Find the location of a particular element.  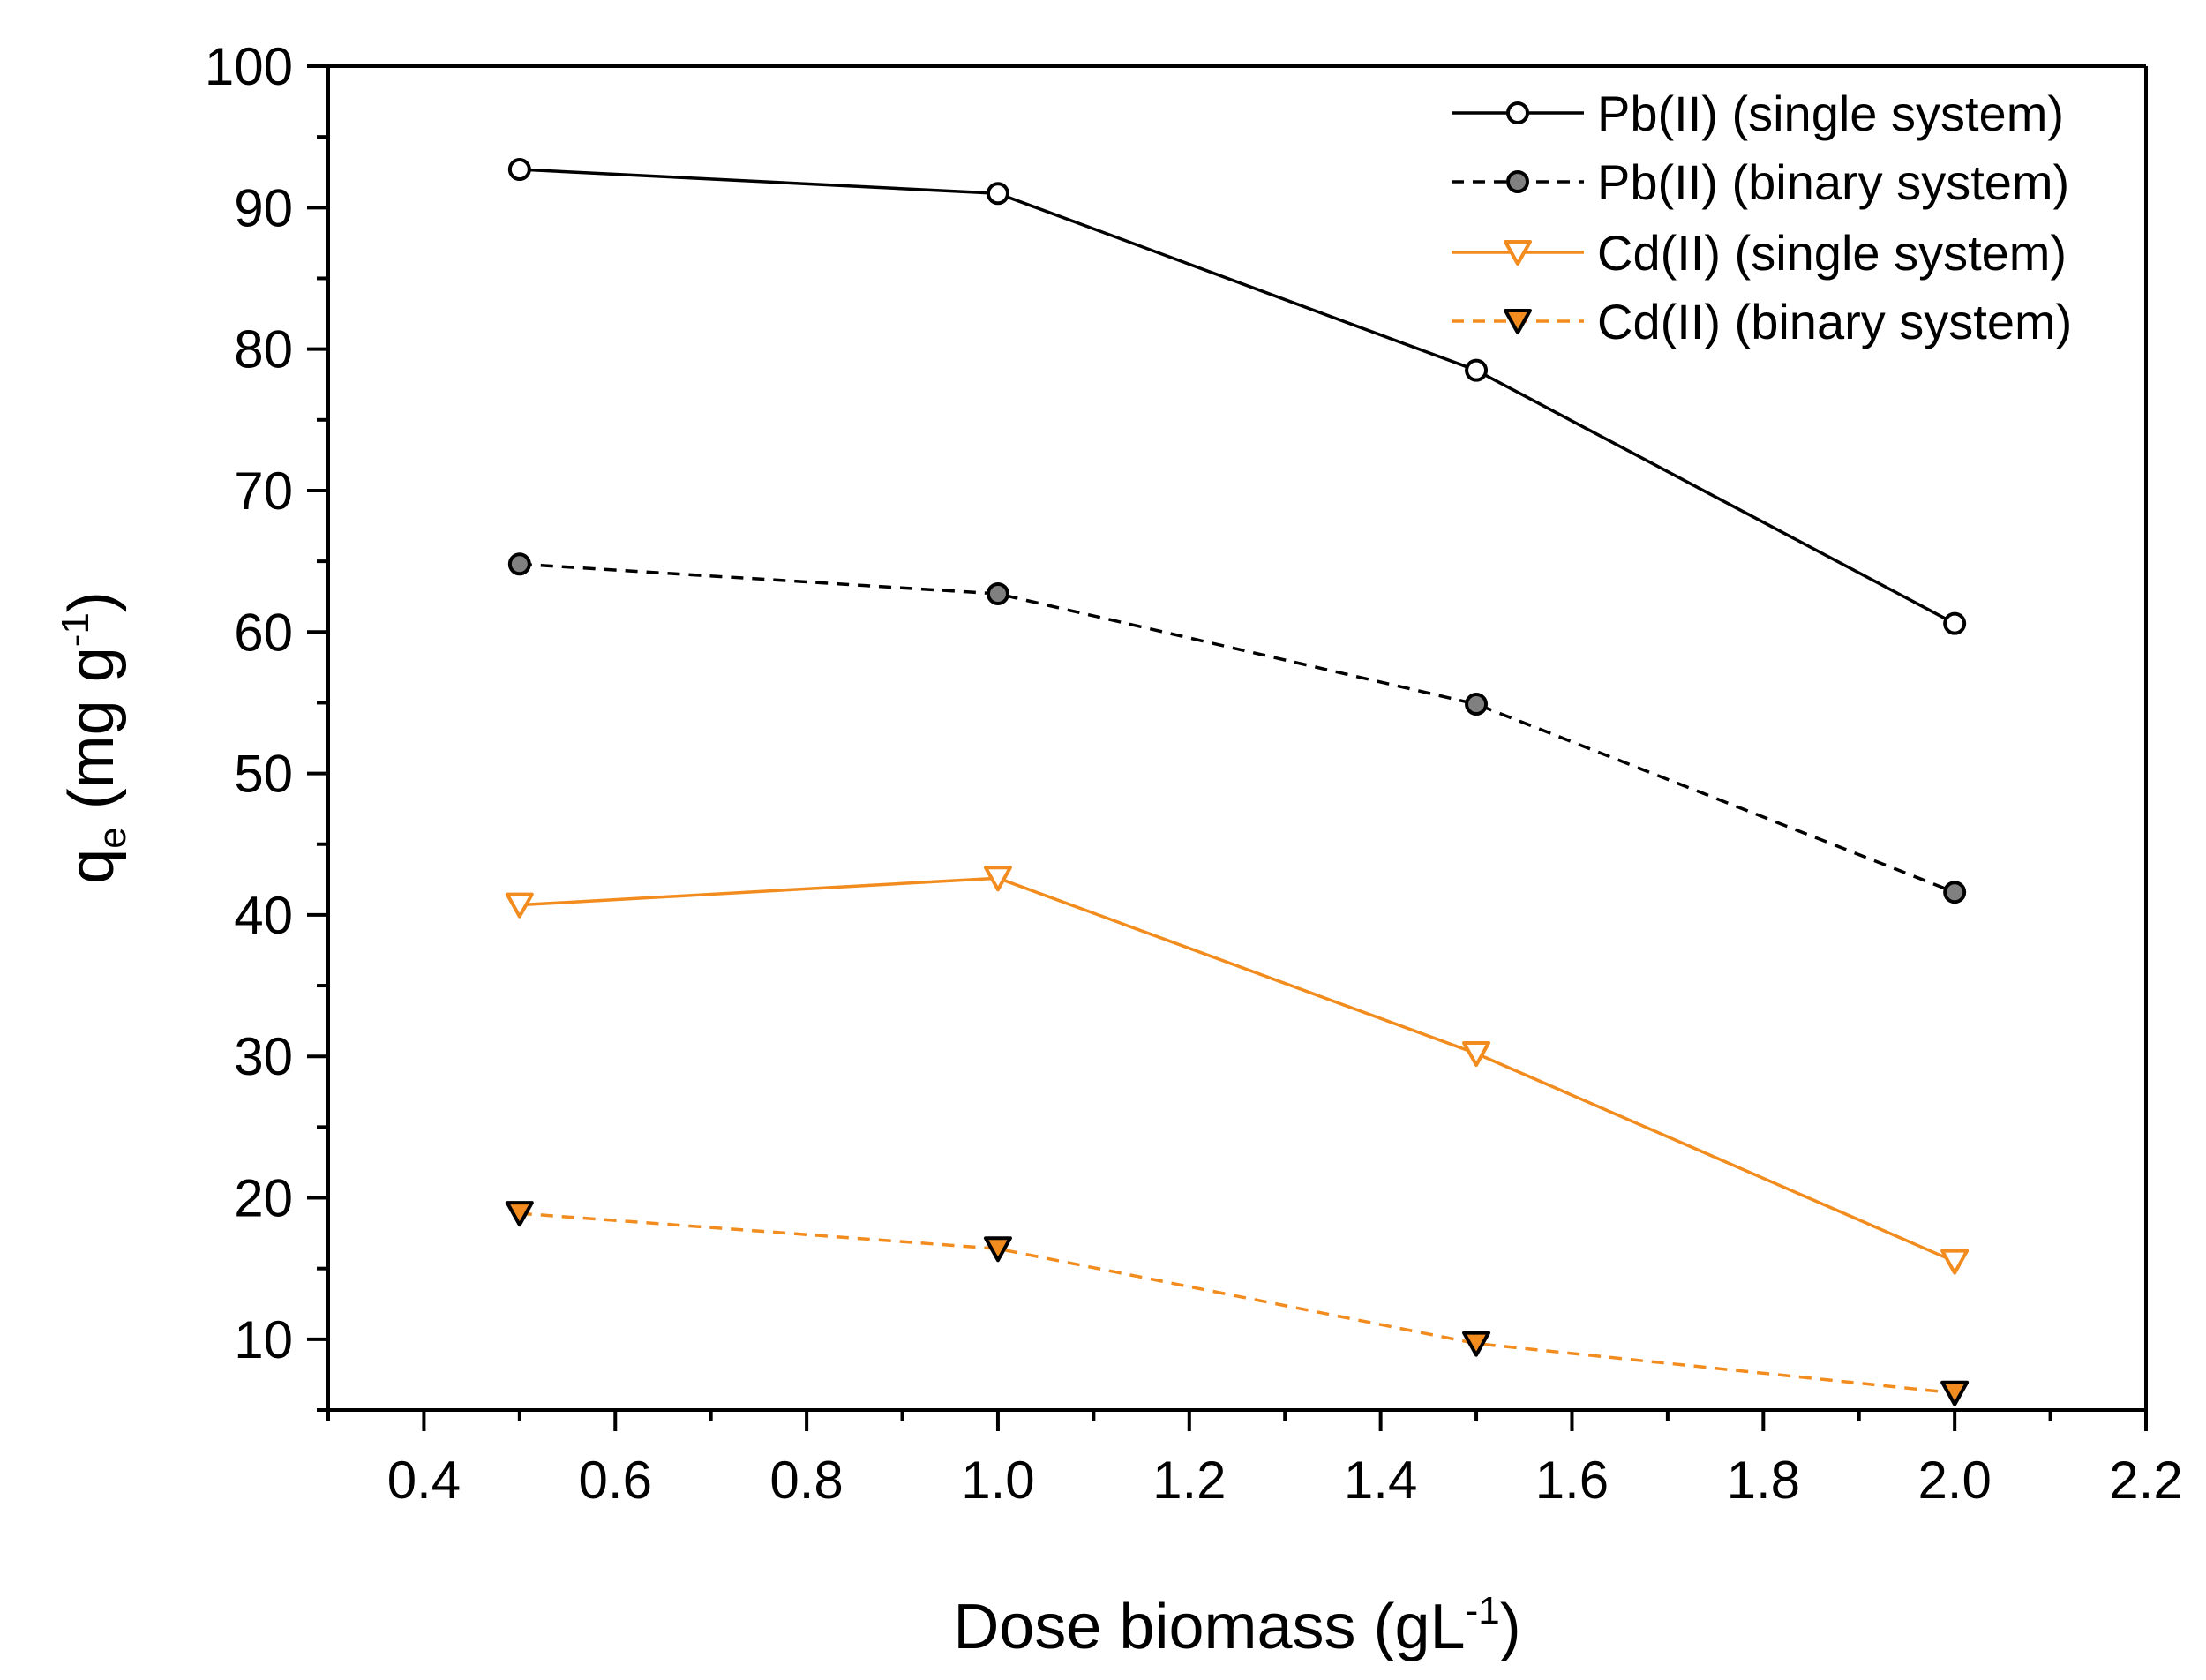

legend-item: Cd(II) (binary system) is located at coordinates (1762, 321).